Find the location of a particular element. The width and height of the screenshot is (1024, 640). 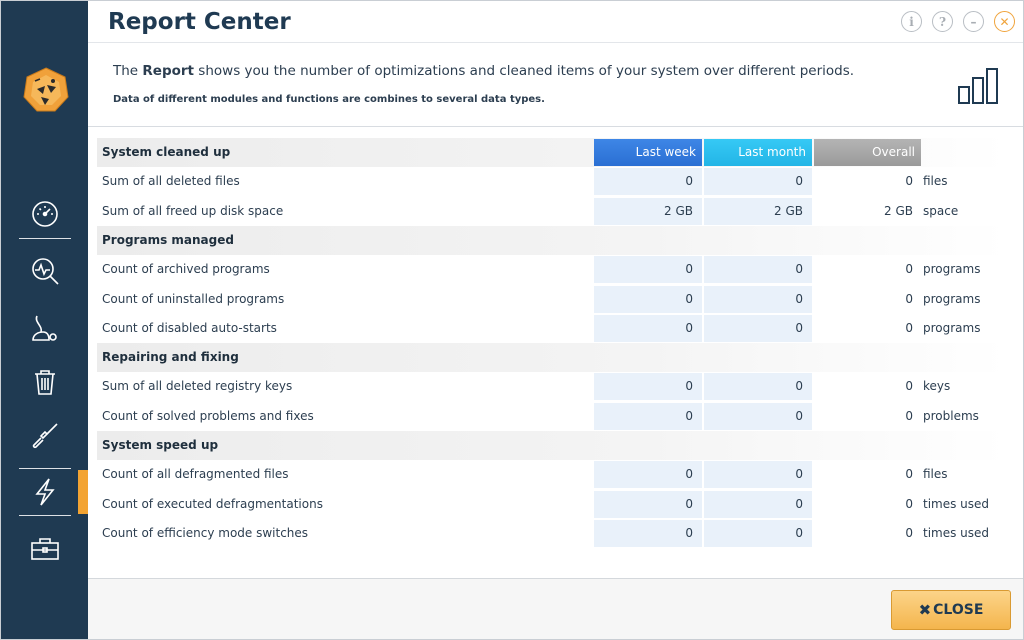

window-title: Report Center is located at coordinates (199, 22).